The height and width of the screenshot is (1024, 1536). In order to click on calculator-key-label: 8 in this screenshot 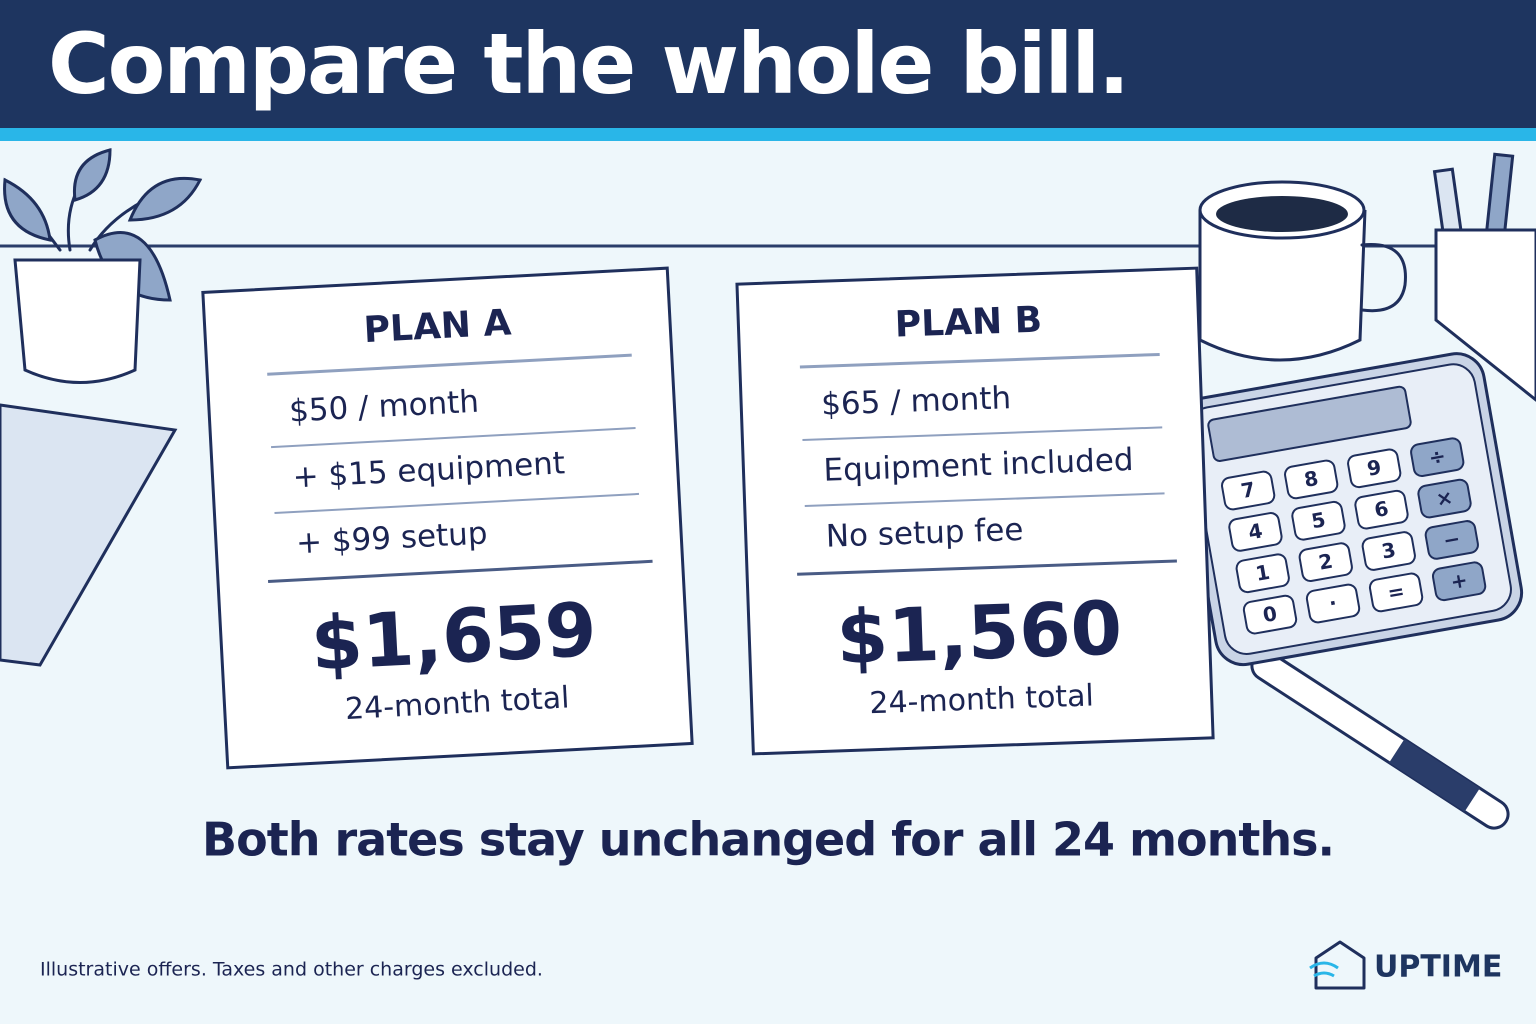, I will do `click(1311, 479)`.